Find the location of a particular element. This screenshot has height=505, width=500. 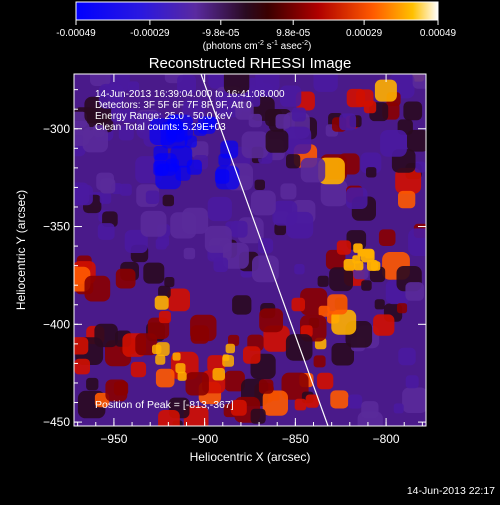

y-tick-label: −350 is located at coordinates (56, 227).